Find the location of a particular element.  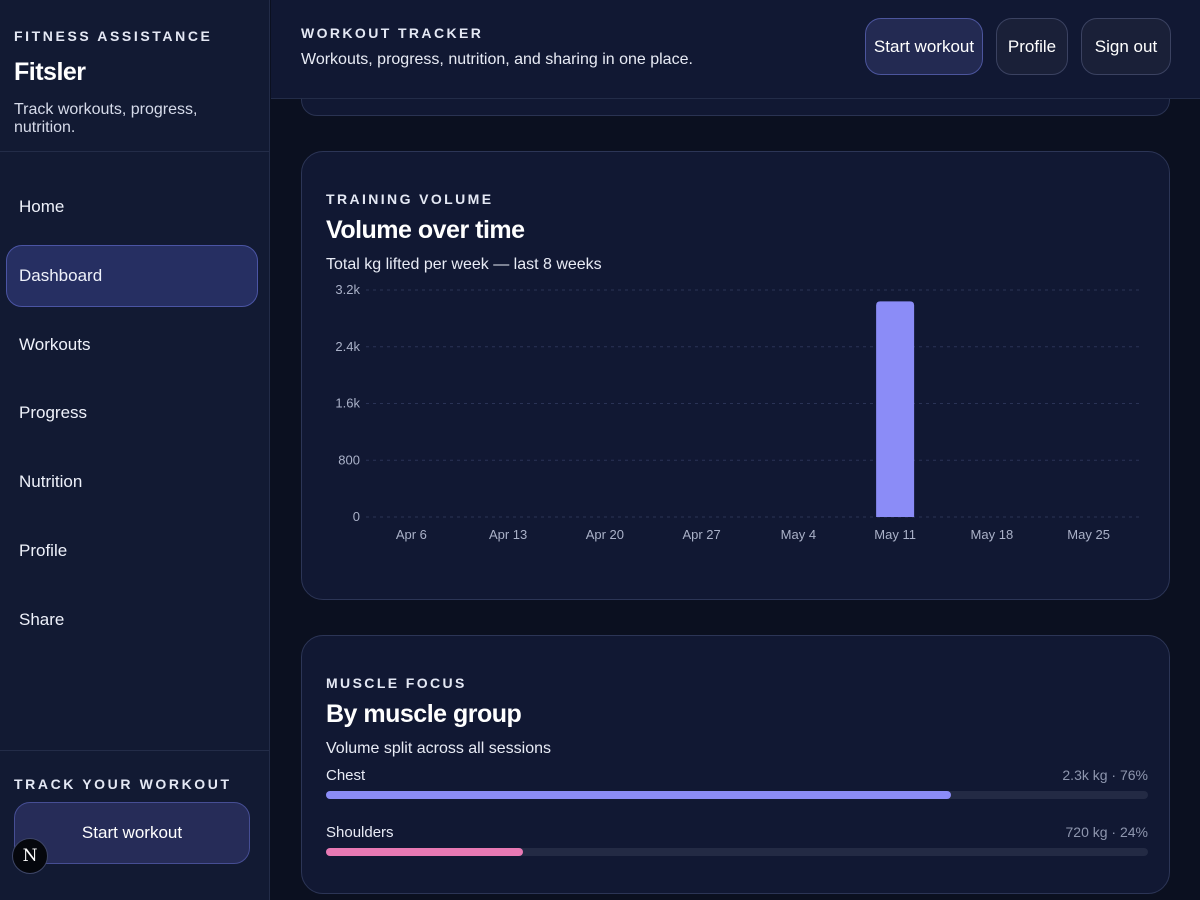

sidebar-item-label: Share is located at coordinates (42, 619).